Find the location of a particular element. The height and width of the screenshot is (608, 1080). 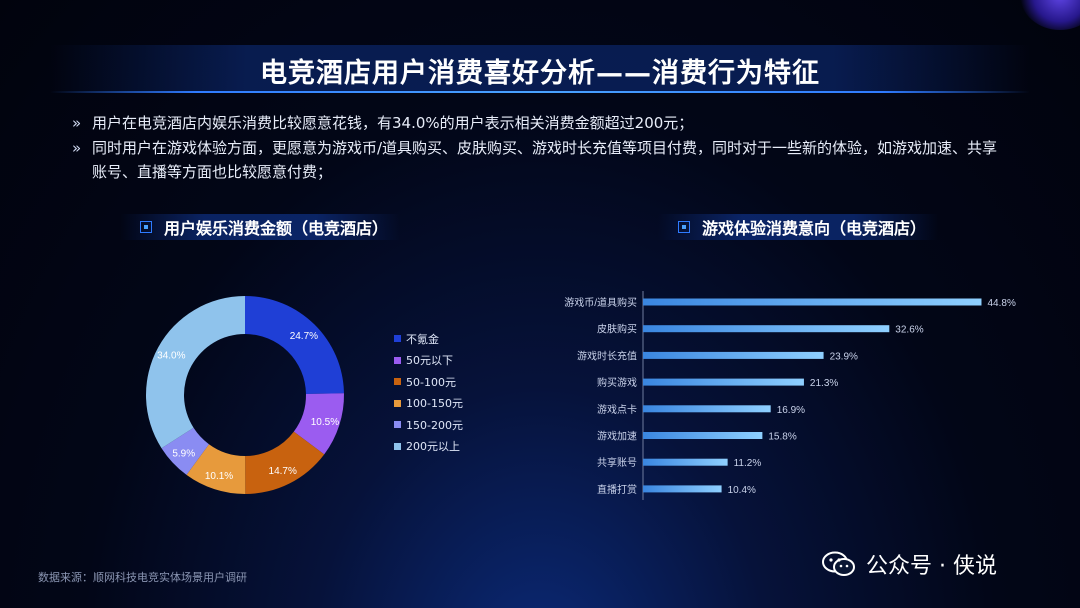

title-bar-background is located at coordinates (540, 69).